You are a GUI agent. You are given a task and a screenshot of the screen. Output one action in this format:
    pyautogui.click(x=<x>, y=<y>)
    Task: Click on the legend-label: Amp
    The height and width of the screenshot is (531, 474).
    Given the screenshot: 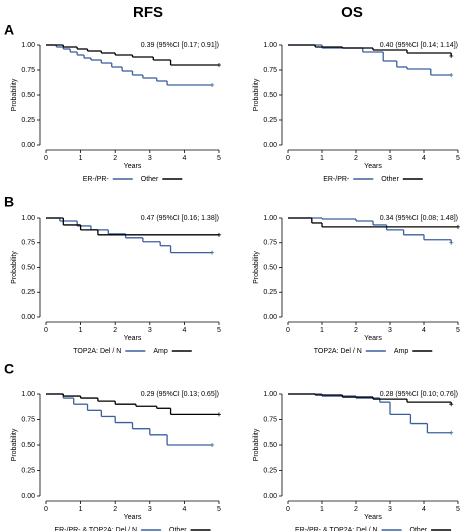 What is the action you would take?
    pyautogui.click(x=401, y=351)
    